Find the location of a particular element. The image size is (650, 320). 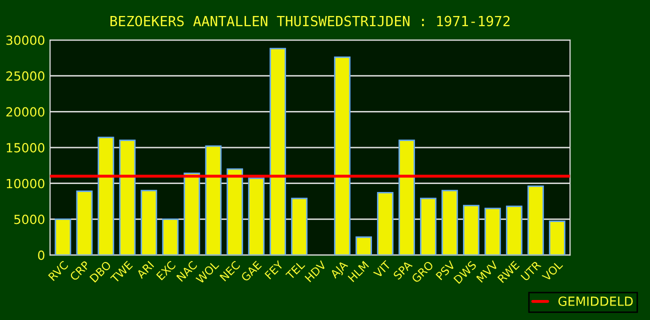

x-tick-label: TEL is located at coordinates (295, 270).